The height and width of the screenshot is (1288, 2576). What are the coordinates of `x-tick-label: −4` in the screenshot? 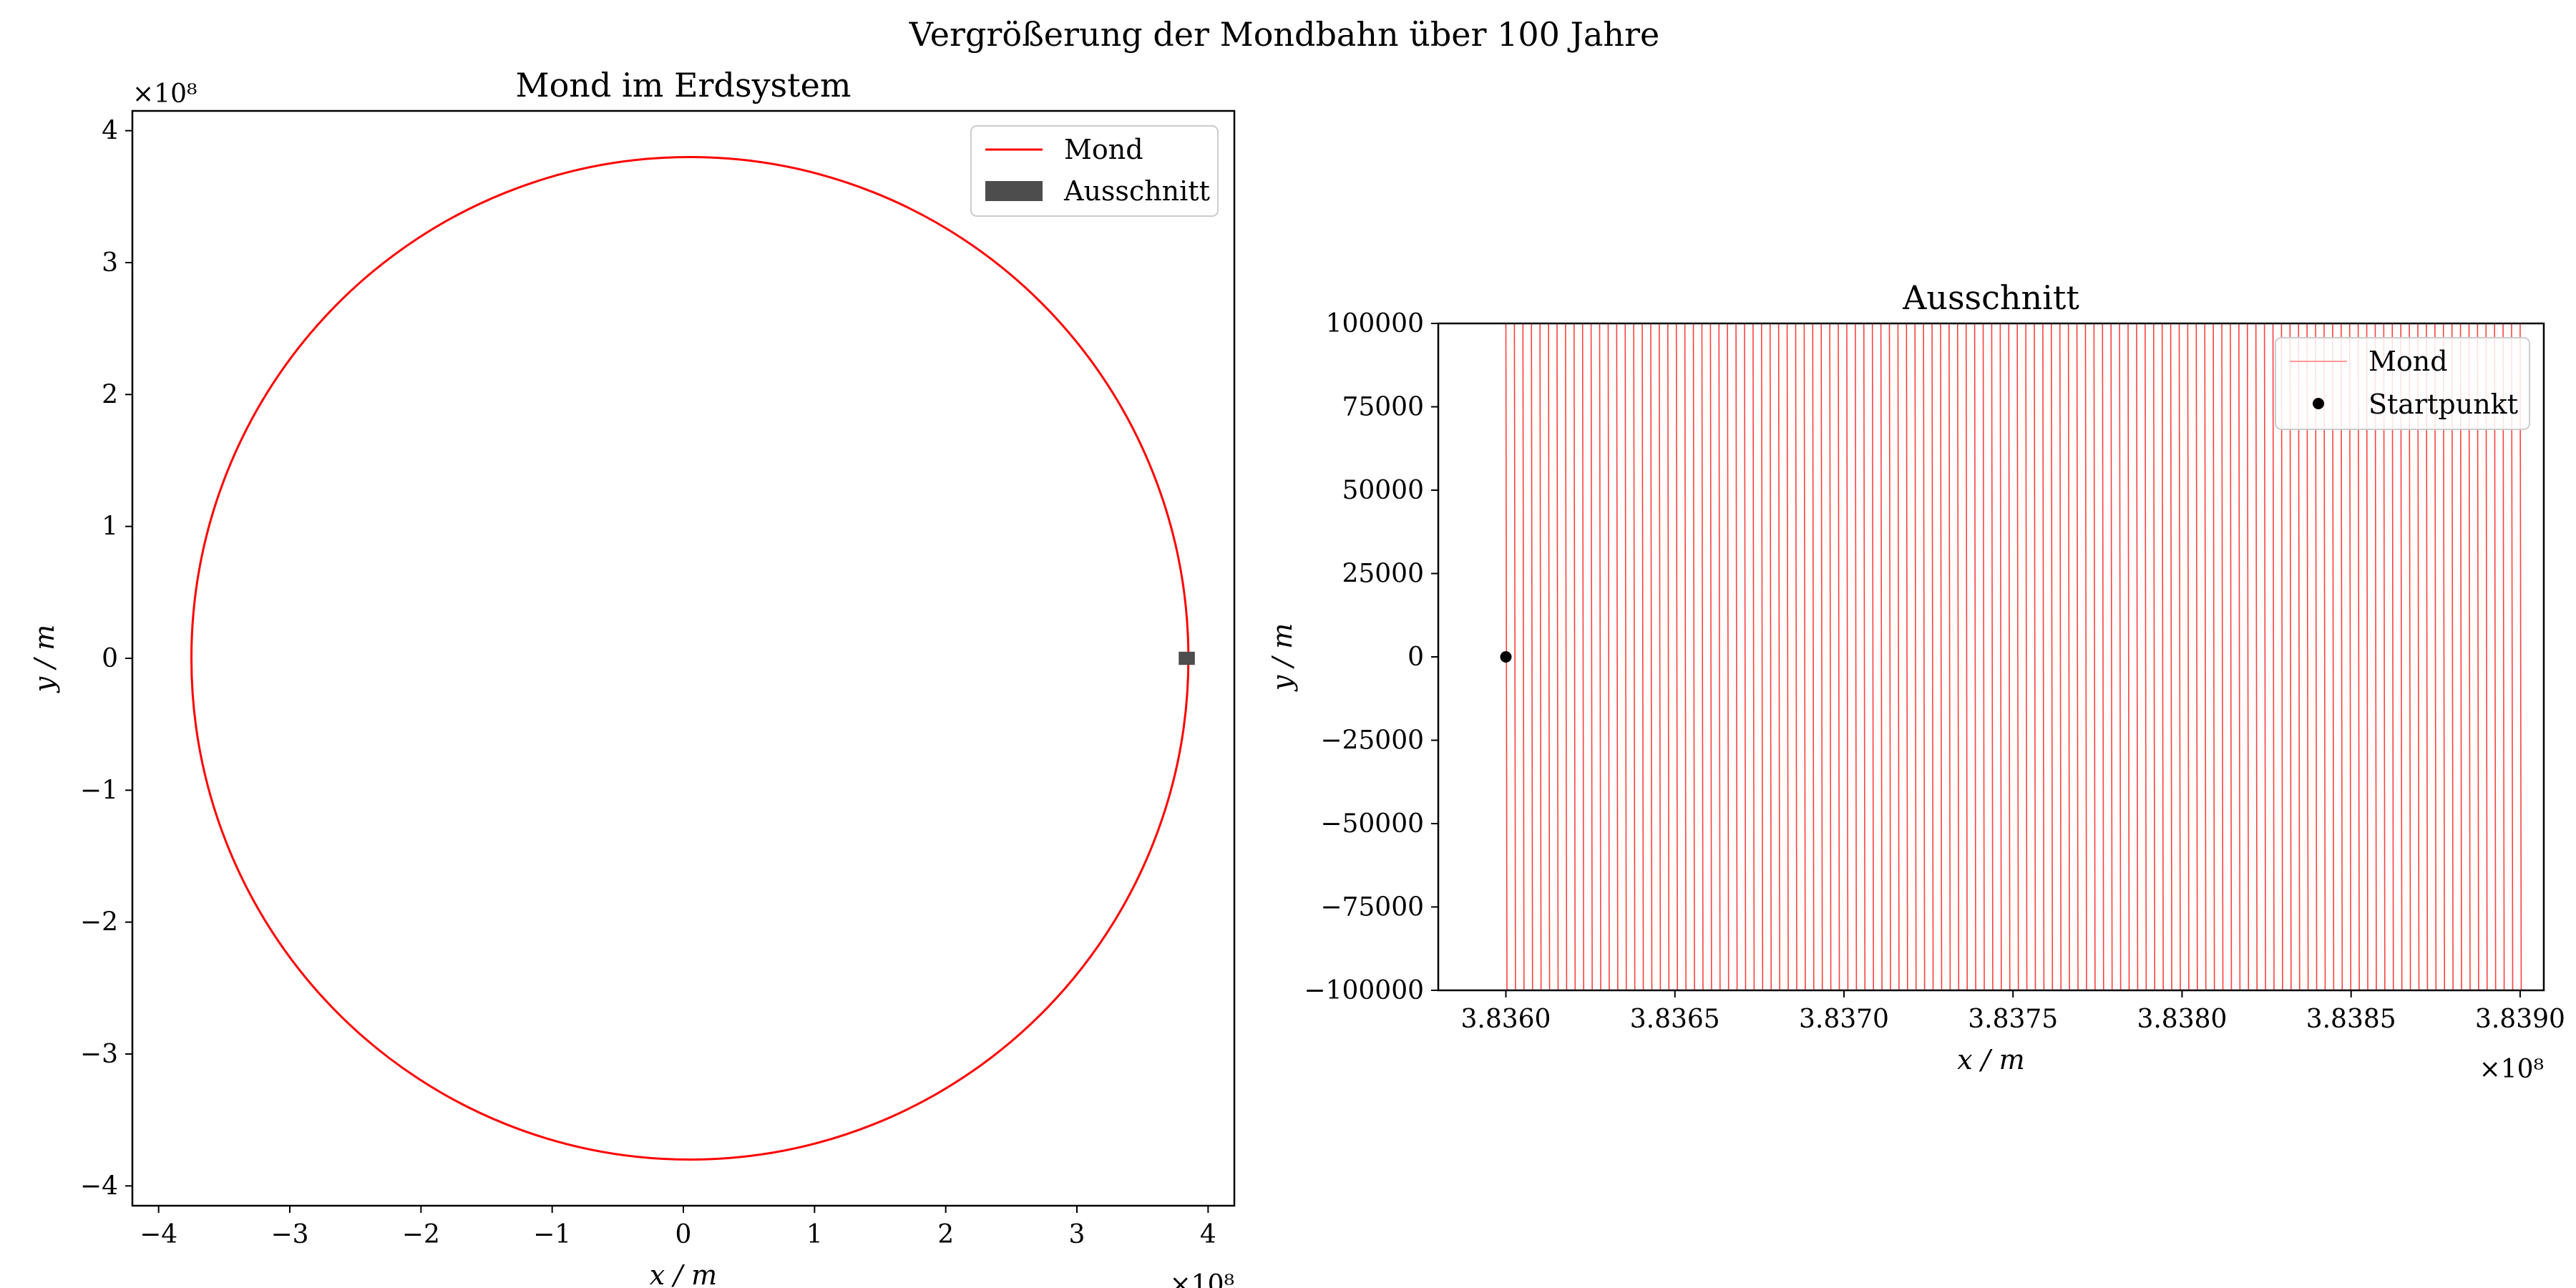 It's located at (158, 1234).